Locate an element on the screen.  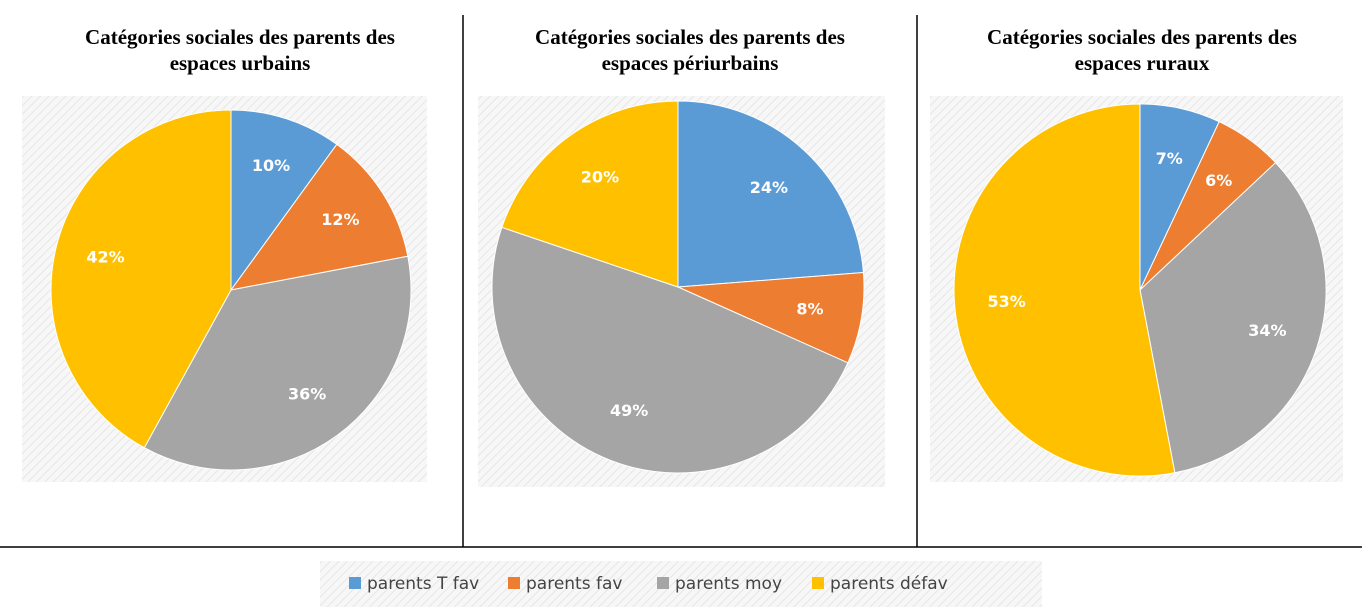
data-label: 20% is located at coordinates (600, 177).